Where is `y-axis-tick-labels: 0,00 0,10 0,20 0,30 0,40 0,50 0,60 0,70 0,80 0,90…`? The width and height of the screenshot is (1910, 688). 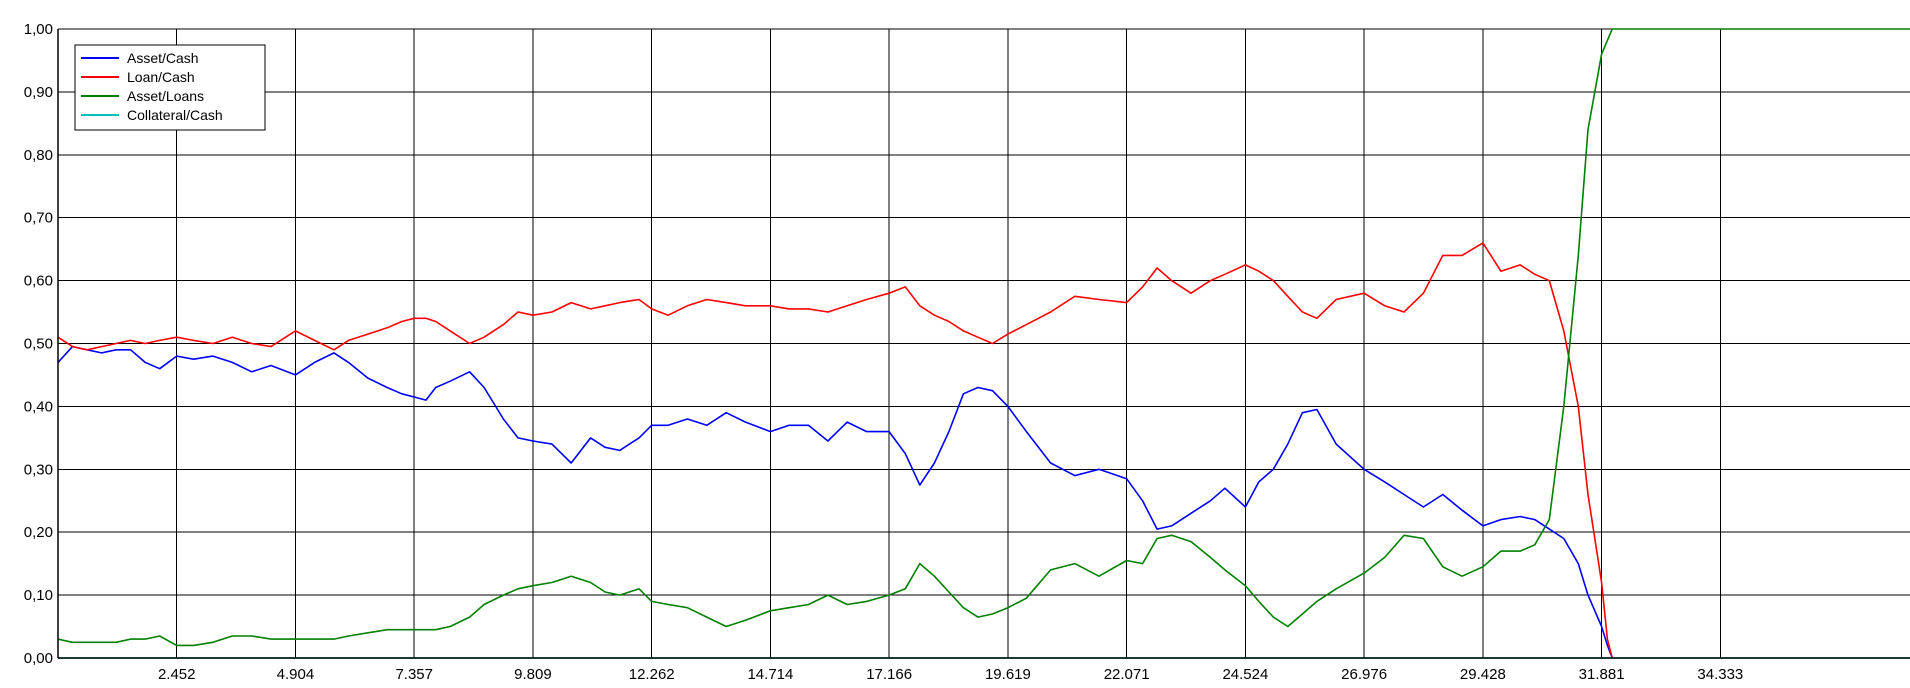
y-axis-tick-labels: 0,00 0,10 0,20 0,30 0,40 0,50 0,60 0,70 0,80 0,90… is located at coordinates (38, 344).